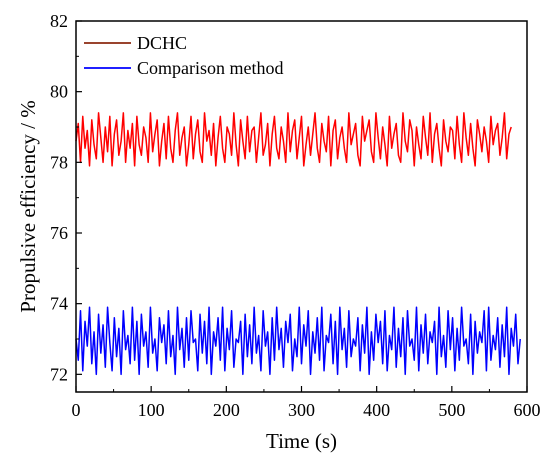  What do you see at coordinates (76, 410) in the screenshot?
I see `x-tick-label: 0` at bounding box center [76, 410].